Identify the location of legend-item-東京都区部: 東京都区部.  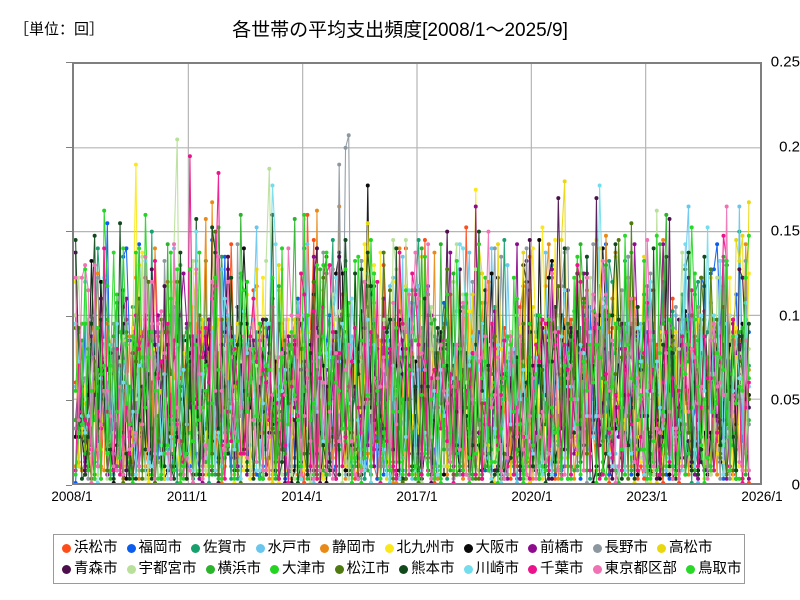
(635, 569).